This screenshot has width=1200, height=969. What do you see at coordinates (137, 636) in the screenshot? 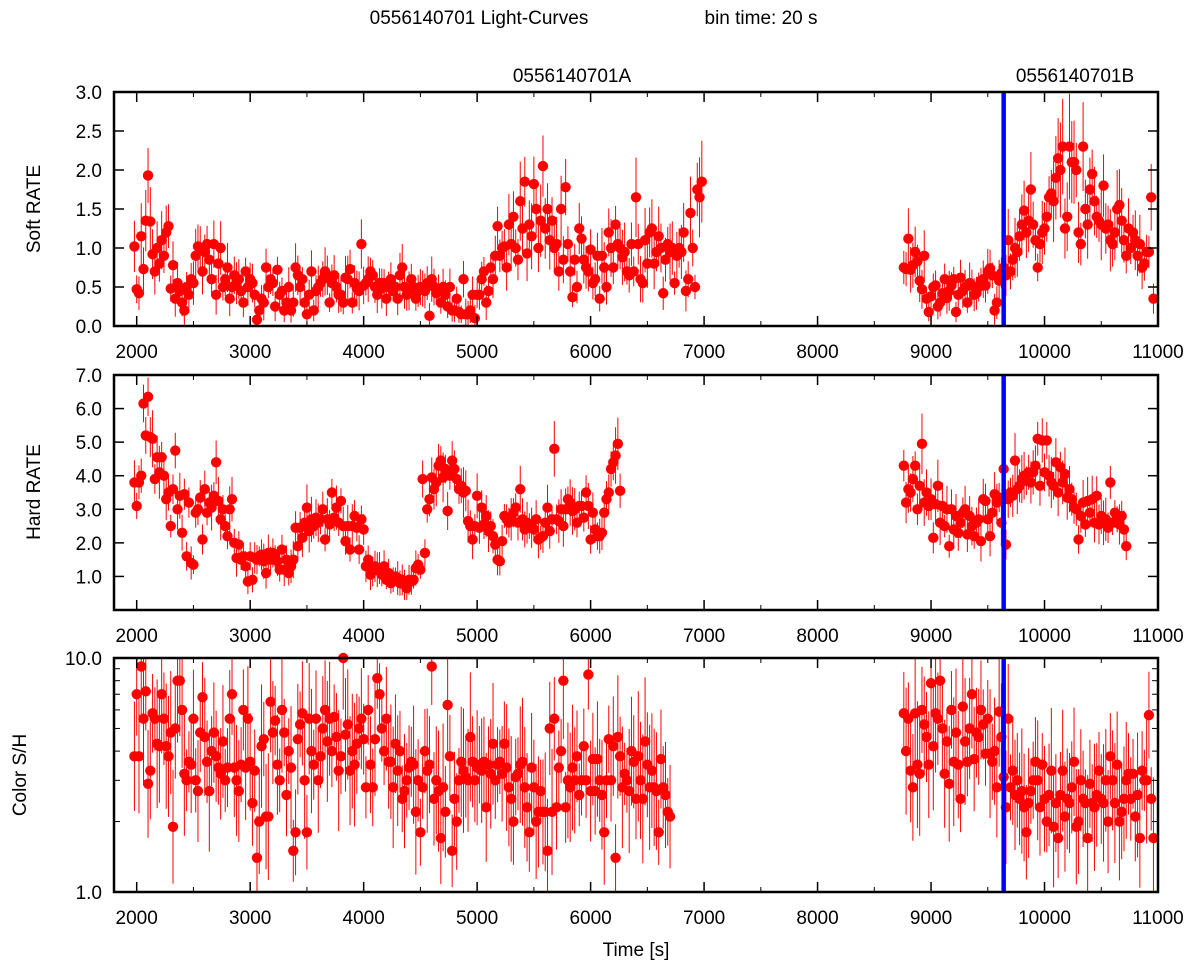
I see `hard-xtick-label: 2000` at bounding box center [137, 636].